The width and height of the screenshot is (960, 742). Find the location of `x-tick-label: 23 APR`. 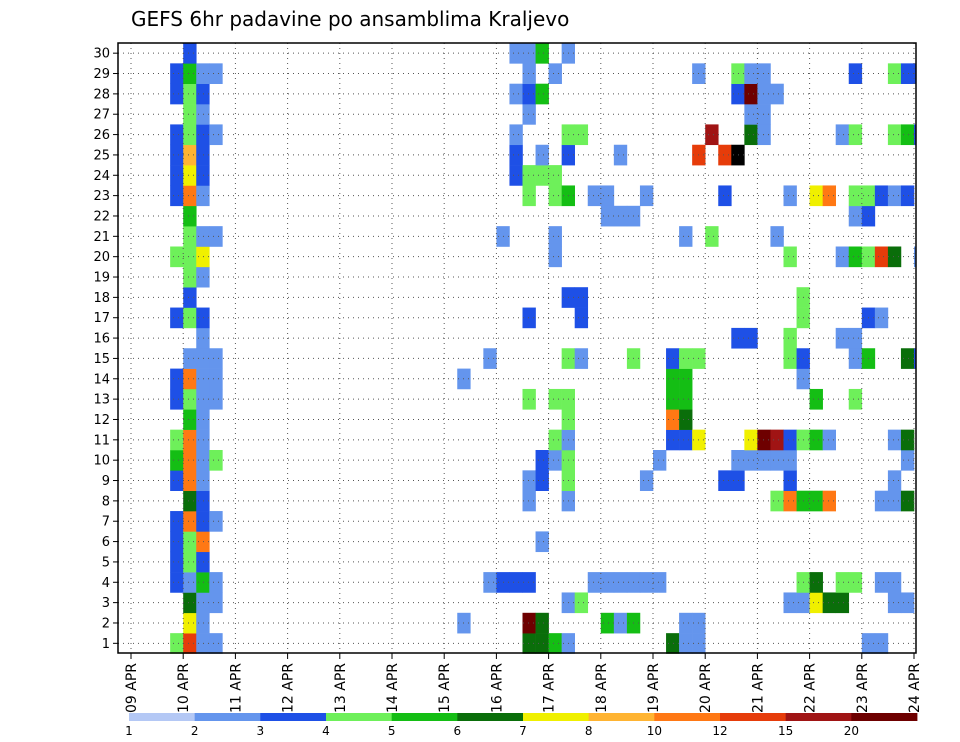

x-tick-label: 23 APR is located at coordinates (863, 688).